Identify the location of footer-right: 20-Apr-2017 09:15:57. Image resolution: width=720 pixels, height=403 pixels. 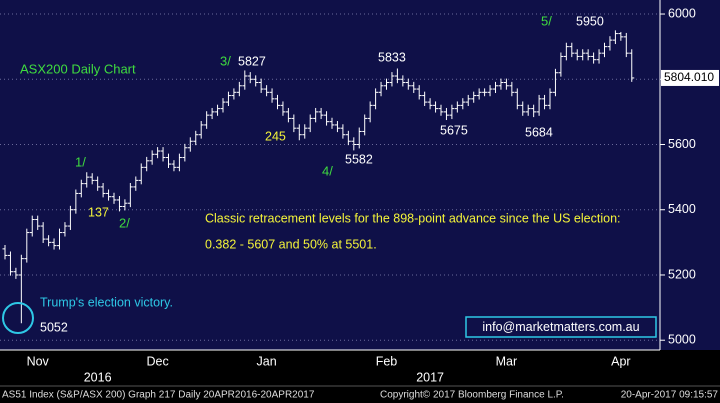
(670, 395).